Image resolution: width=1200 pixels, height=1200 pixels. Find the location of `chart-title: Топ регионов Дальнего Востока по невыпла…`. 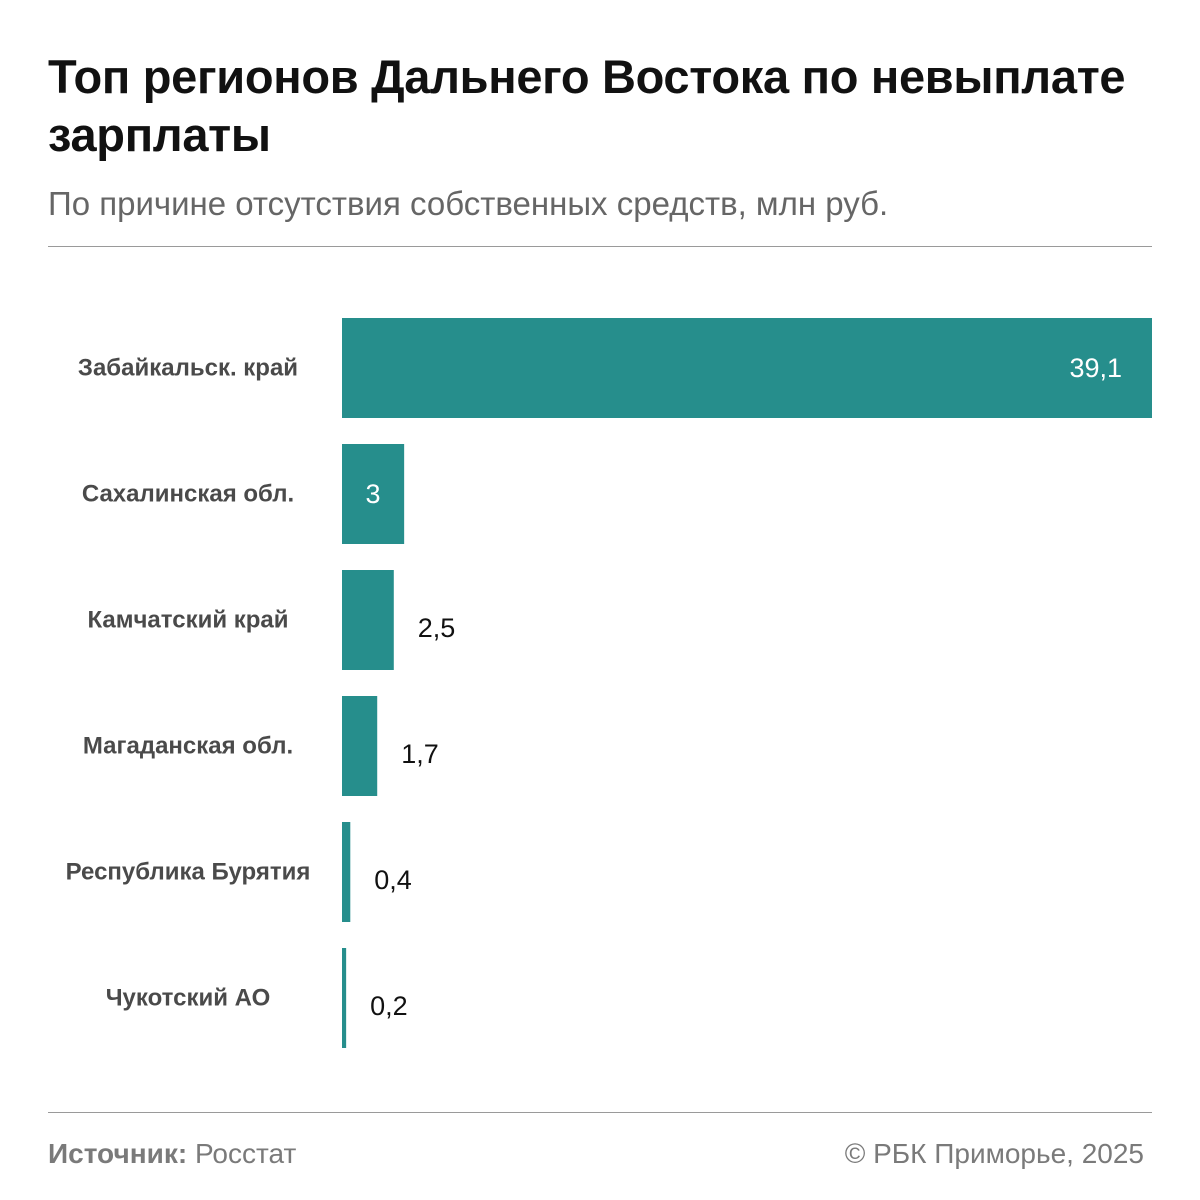

chart-title: Топ регионов Дальнего Востока по невыпла… is located at coordinates (587, 105).